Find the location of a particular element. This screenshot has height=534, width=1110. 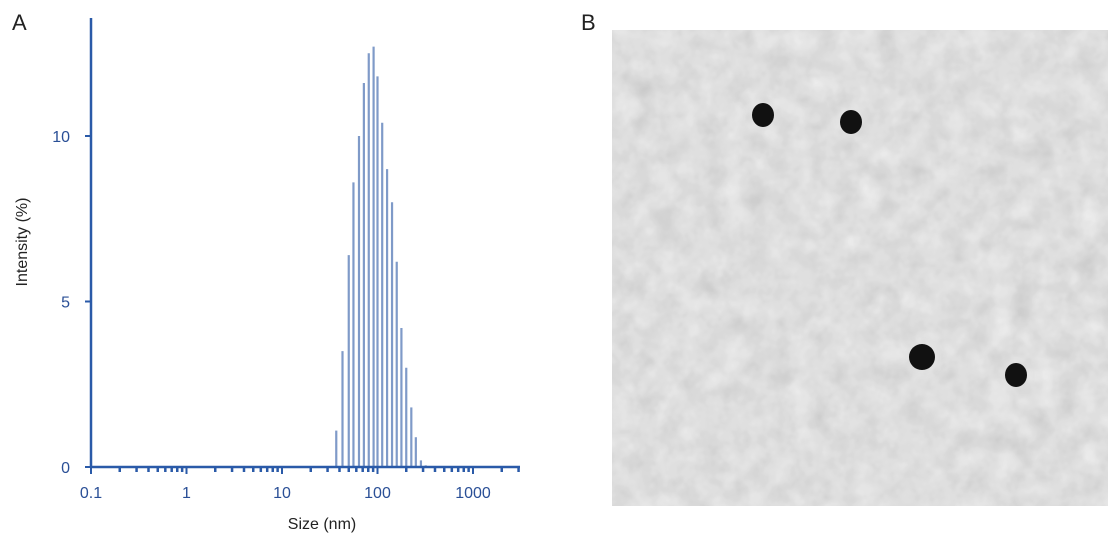

x-tick-label: 1 is located at coordinates (186, 493).